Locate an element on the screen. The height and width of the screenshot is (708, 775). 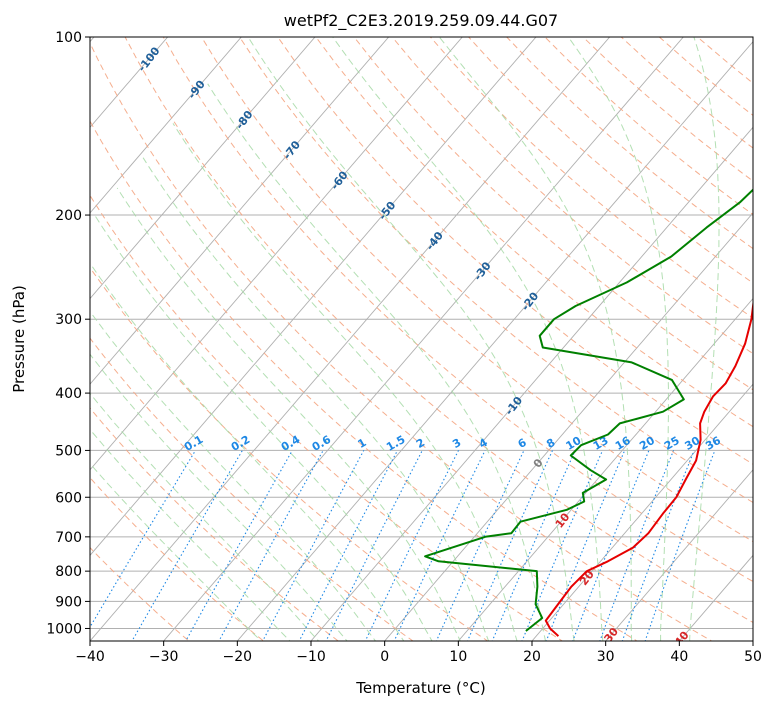
y-tick-label: 900 is located at coordinates (68, 602).